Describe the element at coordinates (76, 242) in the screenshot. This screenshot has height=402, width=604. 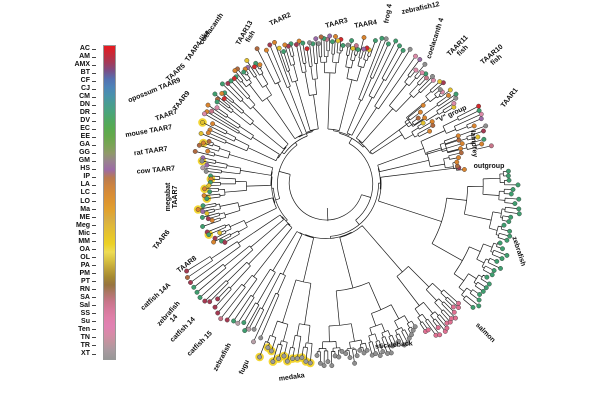
I see `legend-item-MM: MM` at that location.